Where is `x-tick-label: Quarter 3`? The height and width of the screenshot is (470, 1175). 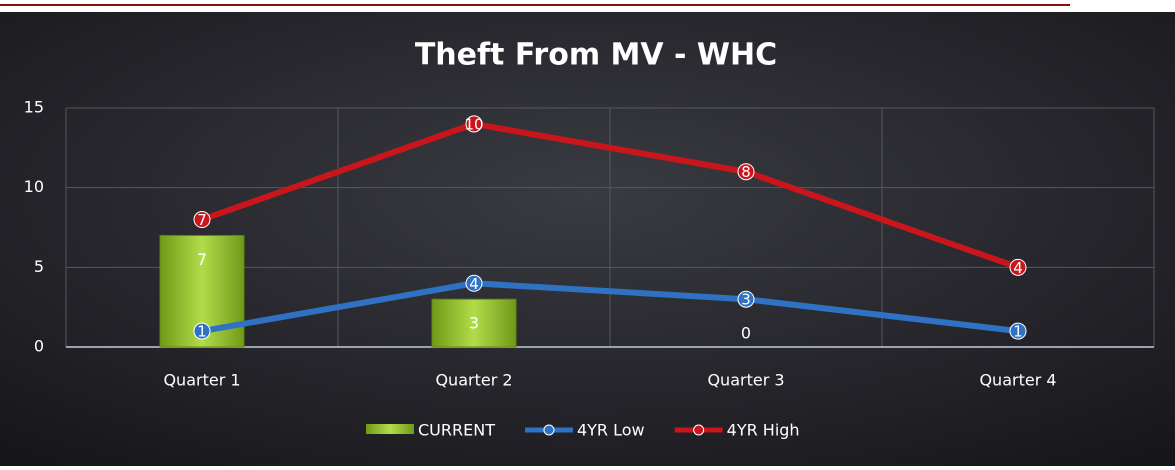
x-tick-label: Quarter 3 is located at coordinates (745, 380).